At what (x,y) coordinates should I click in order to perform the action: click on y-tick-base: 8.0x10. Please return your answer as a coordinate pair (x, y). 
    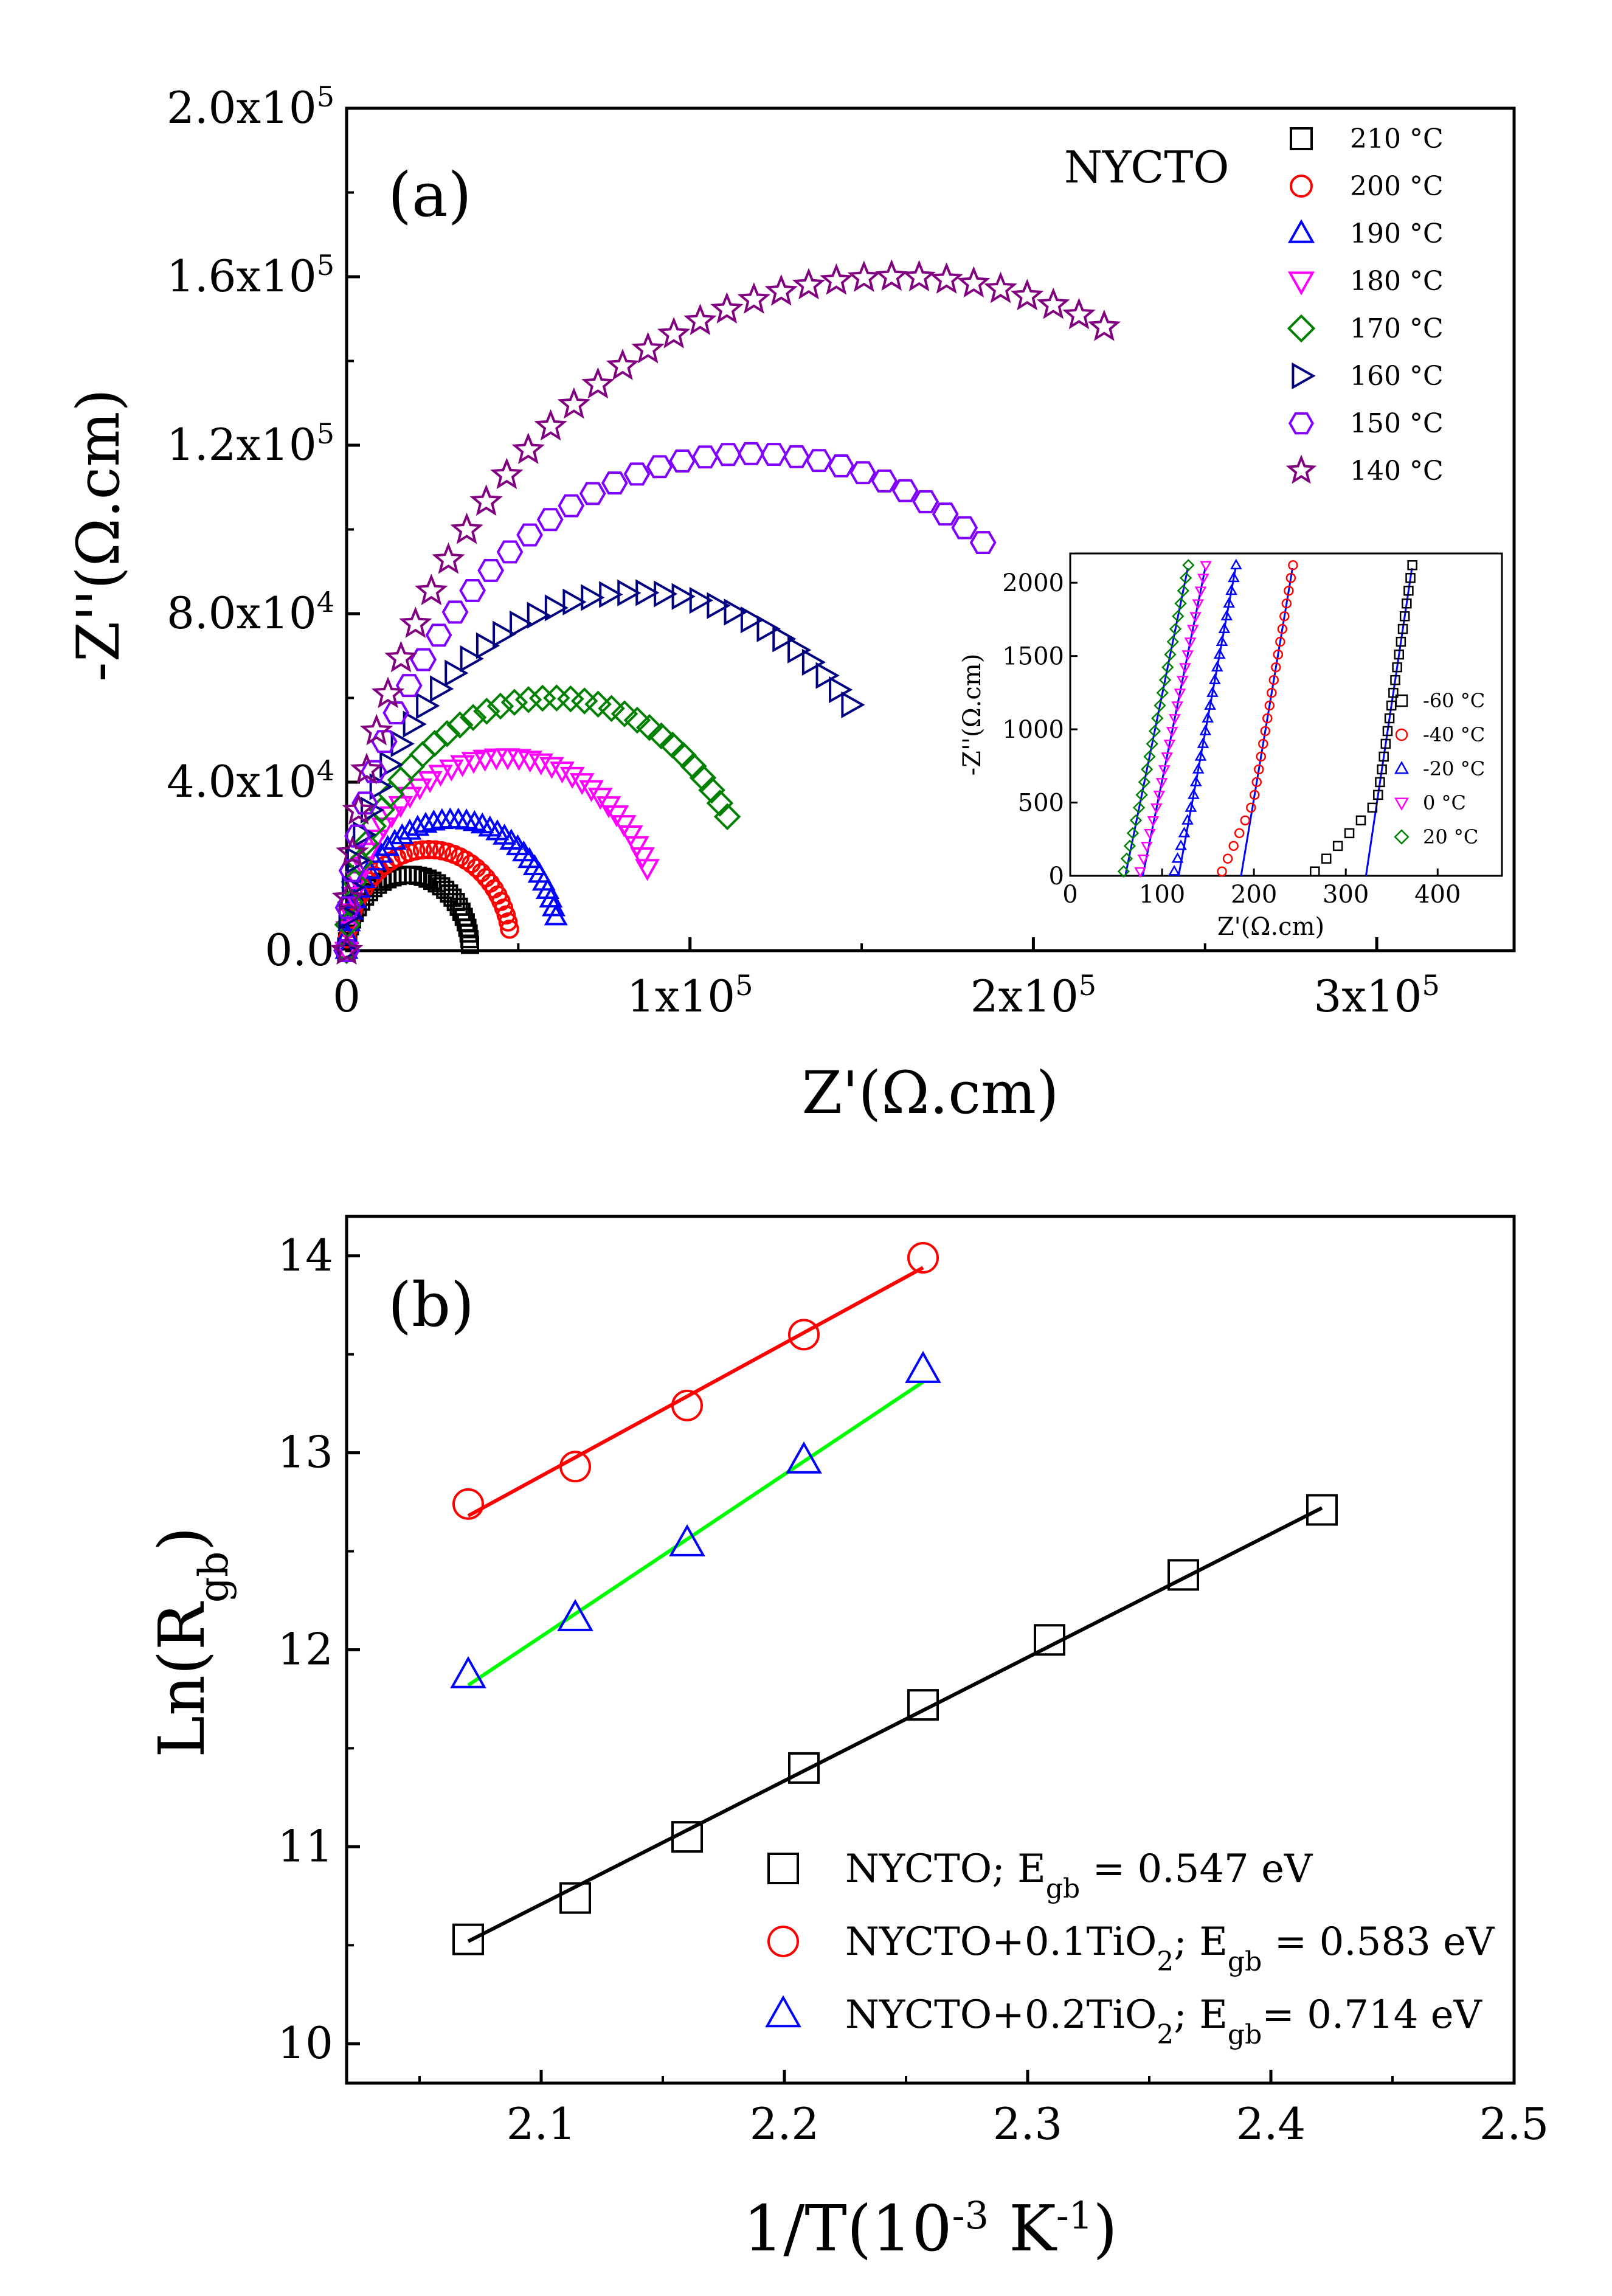
    Looking at the image, I should click on (242, 613).